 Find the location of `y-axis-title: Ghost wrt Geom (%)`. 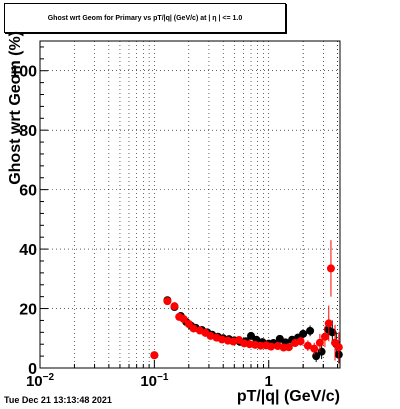

y-axis-title: Ghost wrt Geom (%) is located at coordinates (15, 108).